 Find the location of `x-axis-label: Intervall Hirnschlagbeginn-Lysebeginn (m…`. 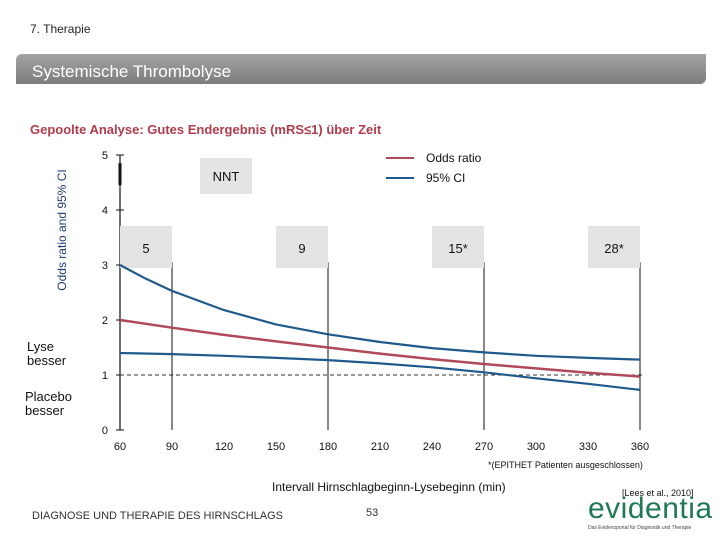

x-axis-label: Intervall Hirnschlagbeginn-Lysebeginn (m… is located at coordinates (389, 487).